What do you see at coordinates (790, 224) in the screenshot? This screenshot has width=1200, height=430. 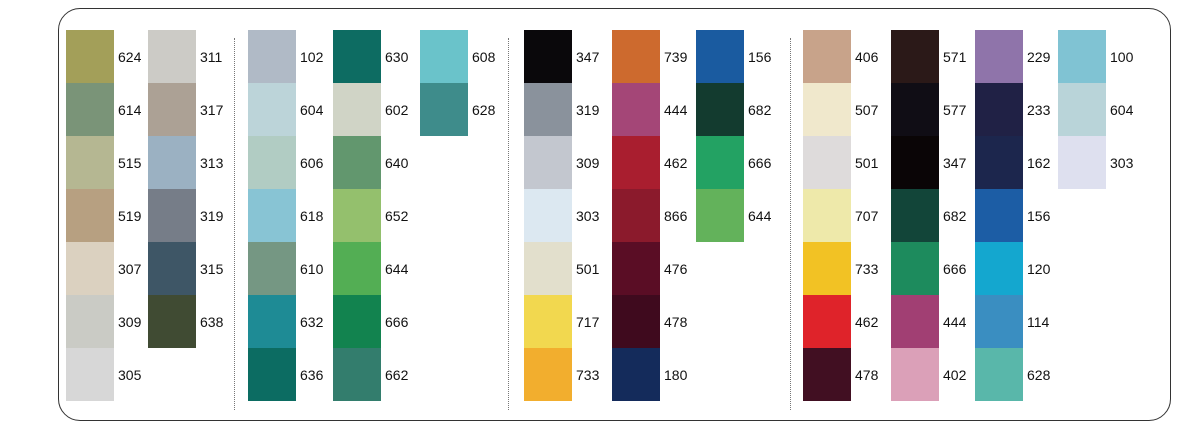 I see `group-divider` at bounding box center [790, 224].